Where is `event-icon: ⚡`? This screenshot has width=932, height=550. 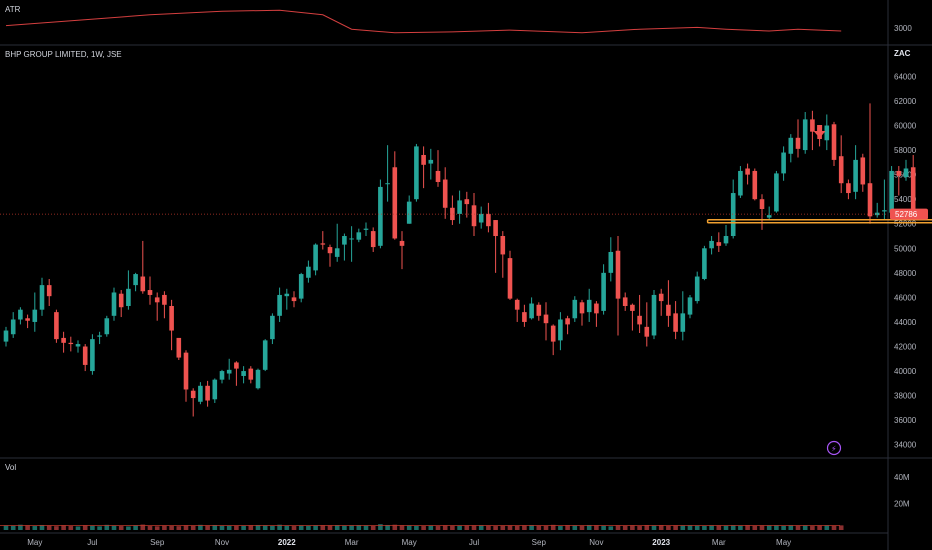 event-icon: ⚡ is located at coordinates (834, 448).